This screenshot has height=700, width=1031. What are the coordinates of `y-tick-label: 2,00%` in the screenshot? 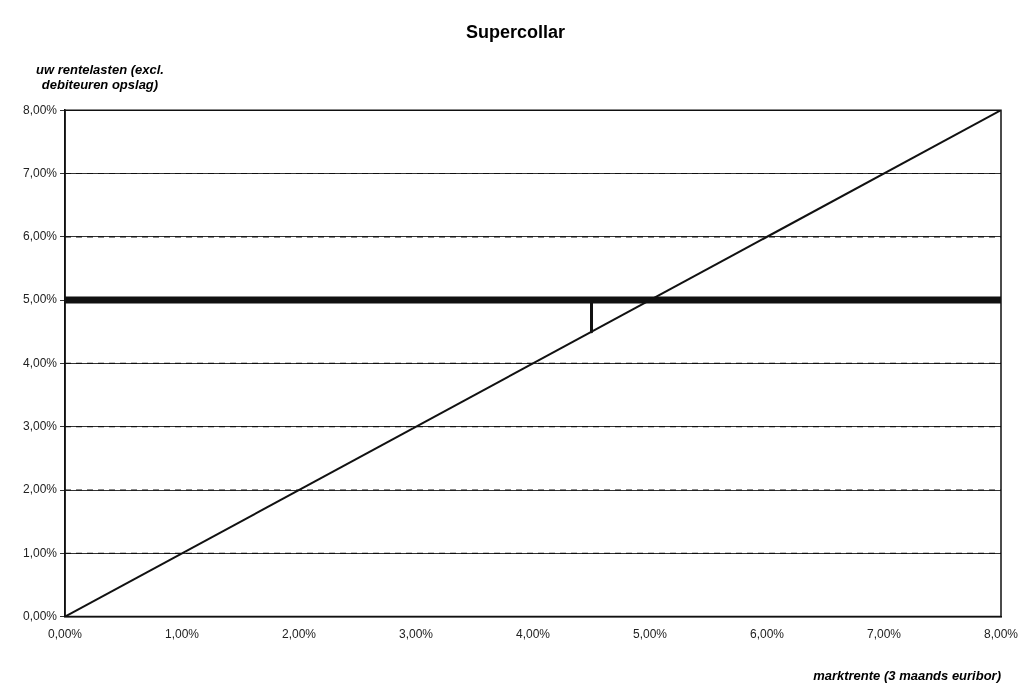 It's located at (40, 489).